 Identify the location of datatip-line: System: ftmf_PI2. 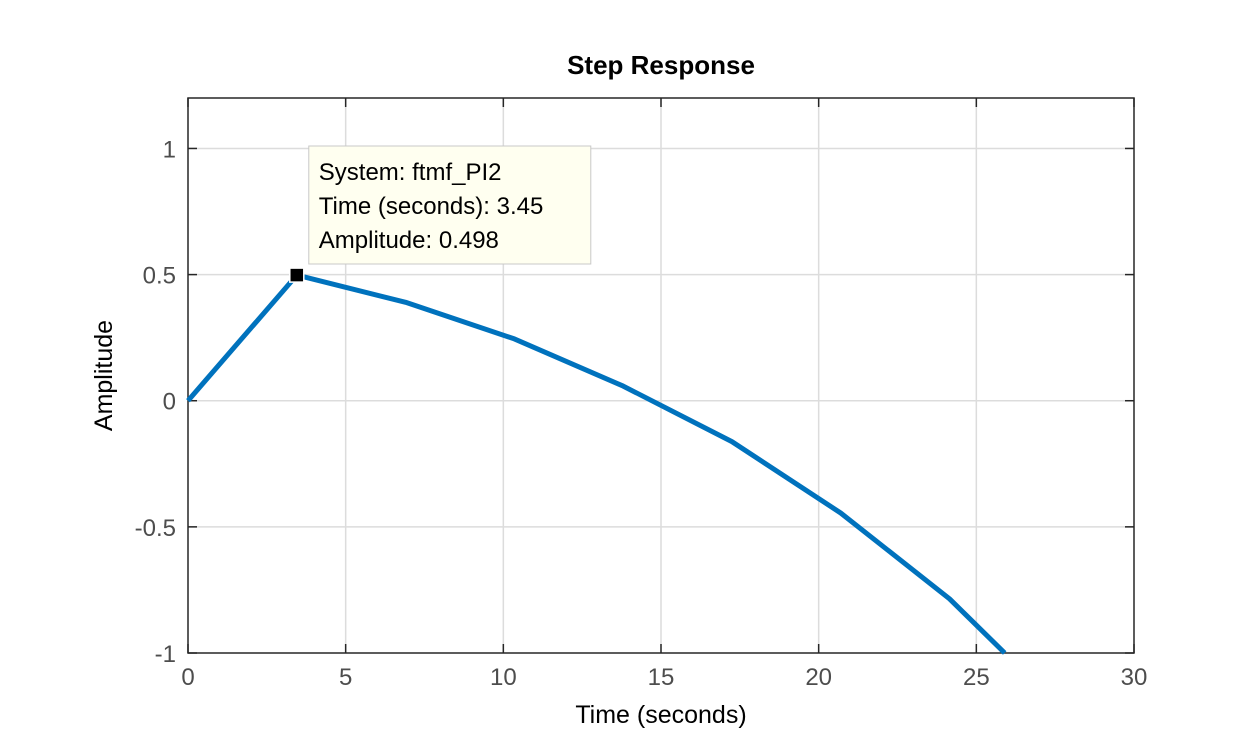
(410, 172).